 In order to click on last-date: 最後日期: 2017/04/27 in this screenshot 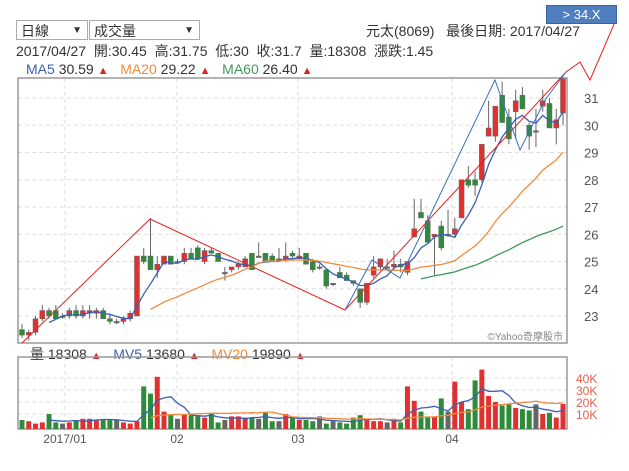, I will do `click(513, 31)`.